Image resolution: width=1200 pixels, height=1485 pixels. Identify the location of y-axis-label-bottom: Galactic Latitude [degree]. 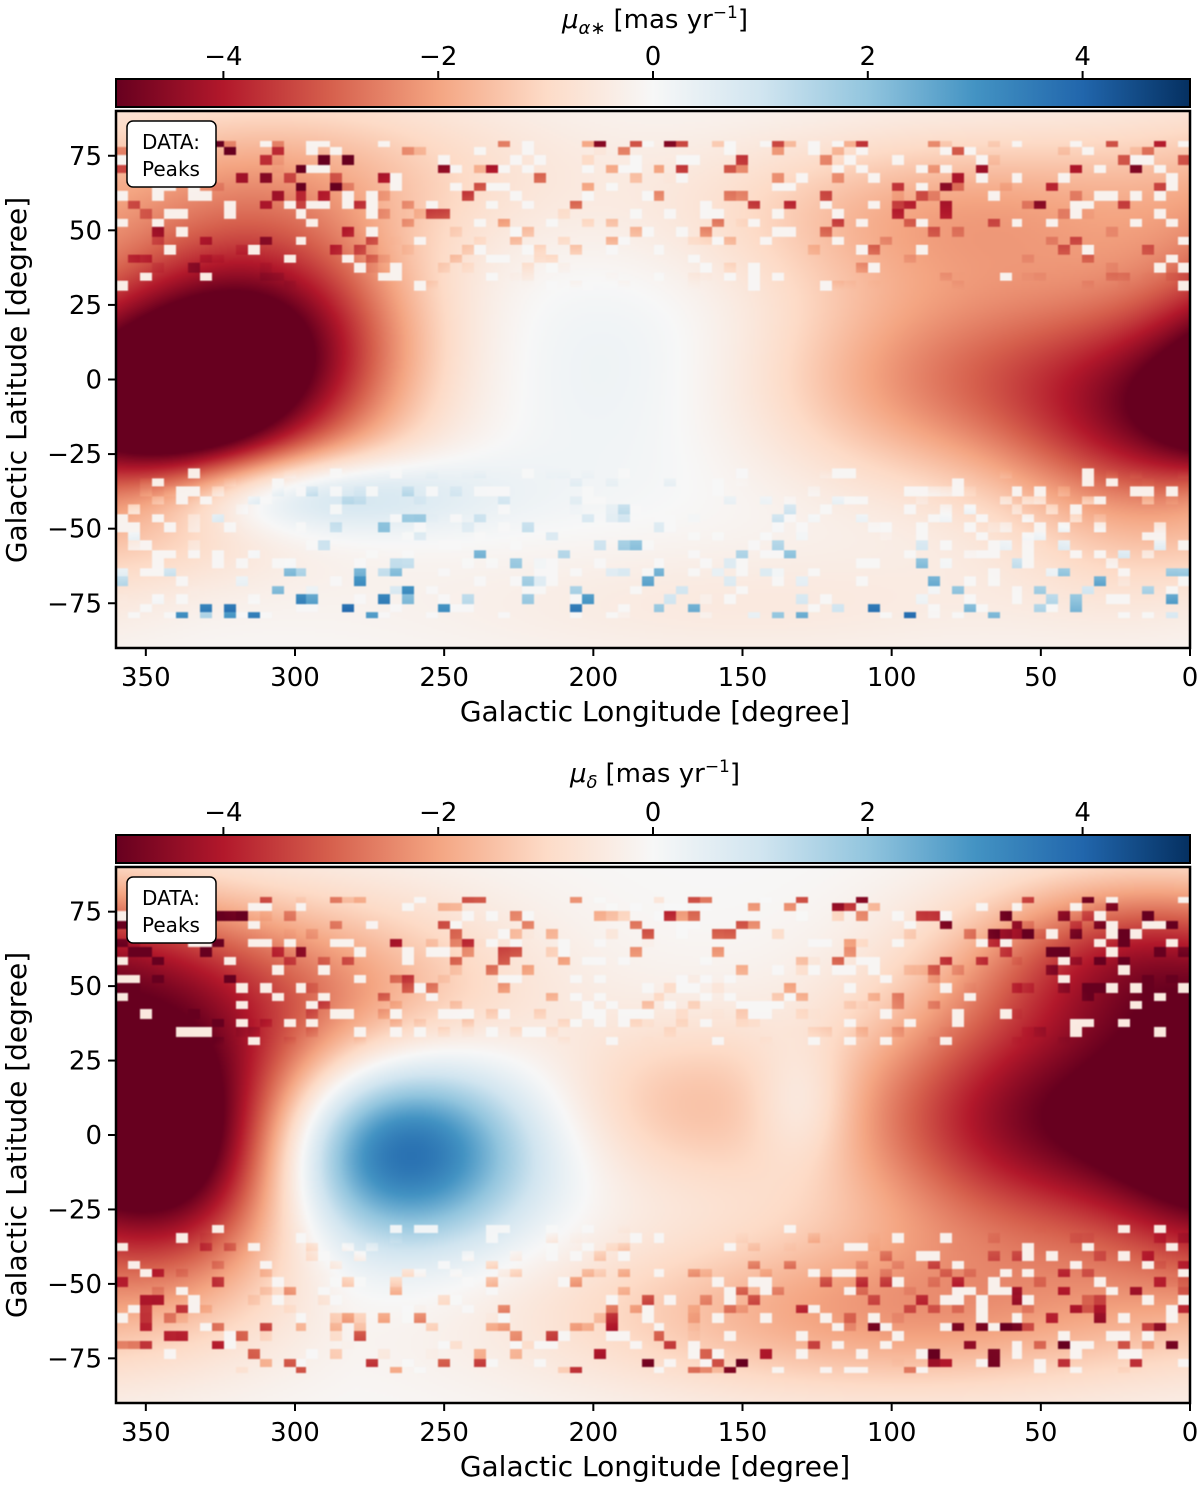
(16, 1135).